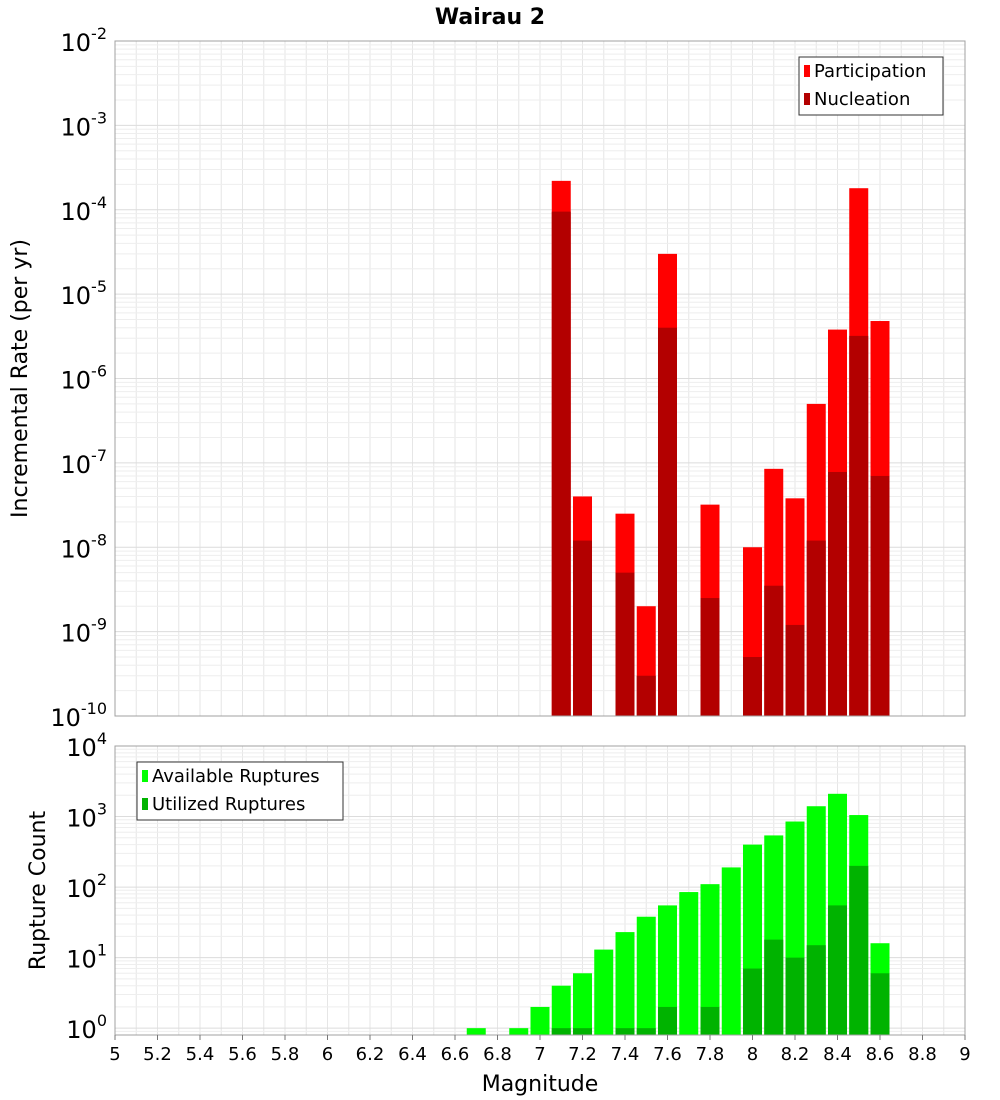 This screenshot has width=1000, height=1100. I want to click on x-tick-label: 5.2, so click(157, 1054).